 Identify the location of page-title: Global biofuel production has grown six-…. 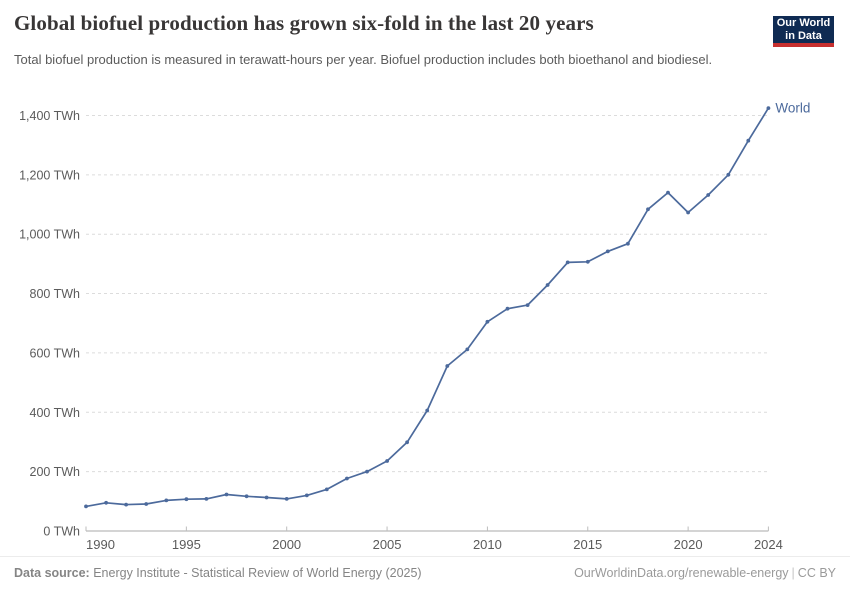
(304, 23).